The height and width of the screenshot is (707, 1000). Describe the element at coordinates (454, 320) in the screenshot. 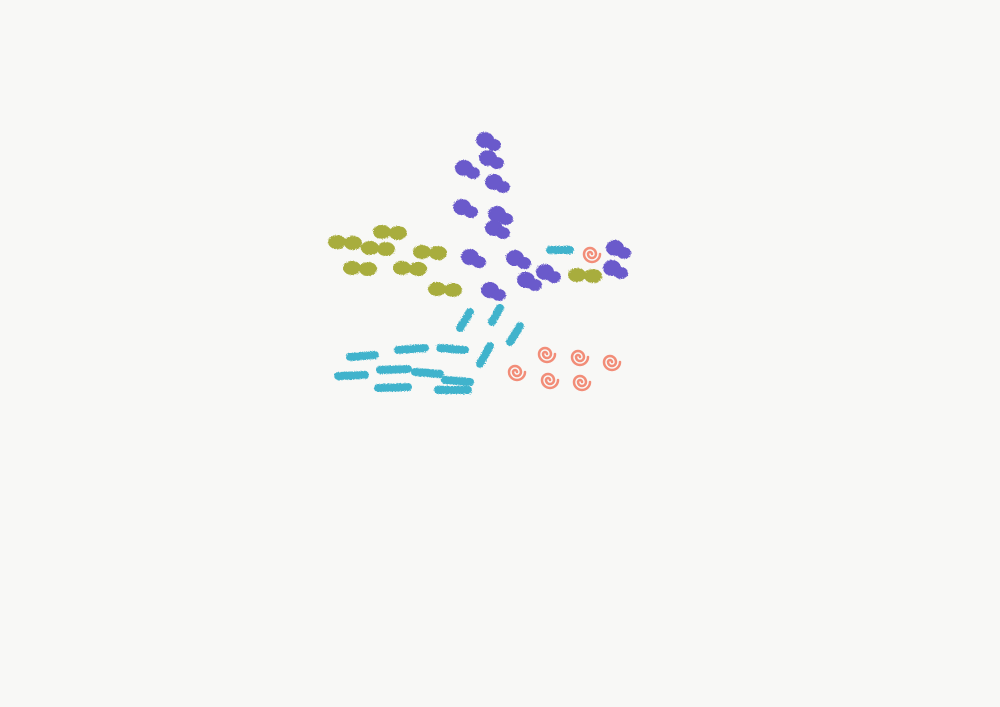

I see `cyan-dashes` at that location.